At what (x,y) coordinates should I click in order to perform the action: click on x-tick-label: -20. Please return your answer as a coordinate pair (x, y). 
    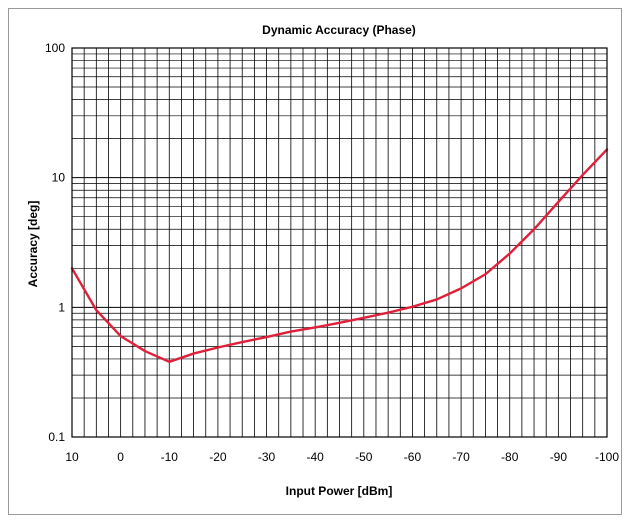
    Looking at the image, I should click on (218, 457).